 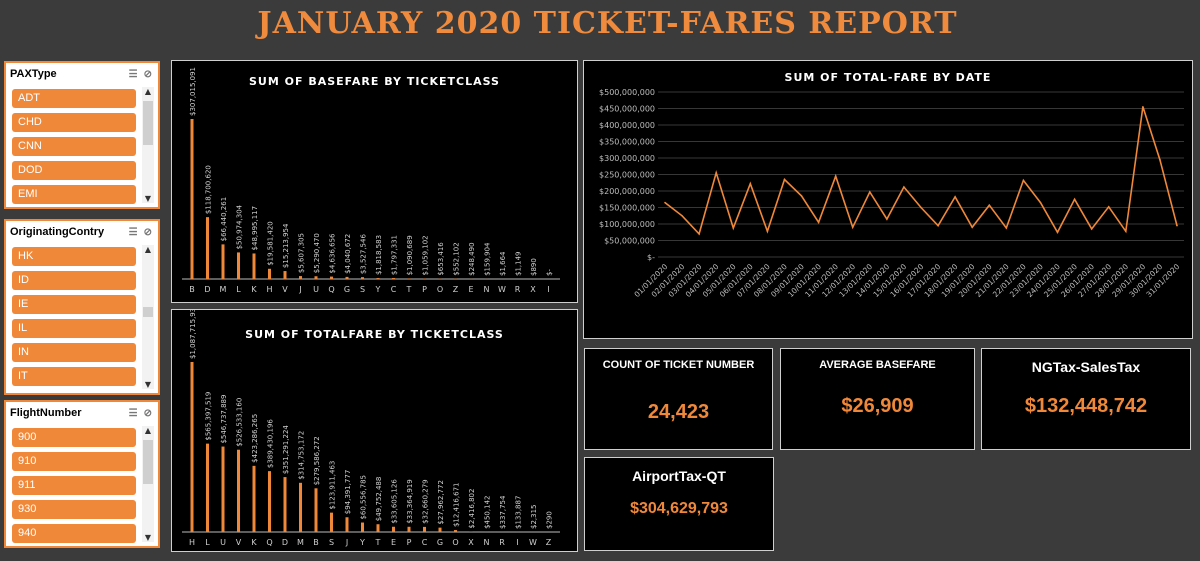 What do you see at coordinates (74, 461) in the screenshot?
I see `slicer-item: 910` at bounding box center [74, 461].